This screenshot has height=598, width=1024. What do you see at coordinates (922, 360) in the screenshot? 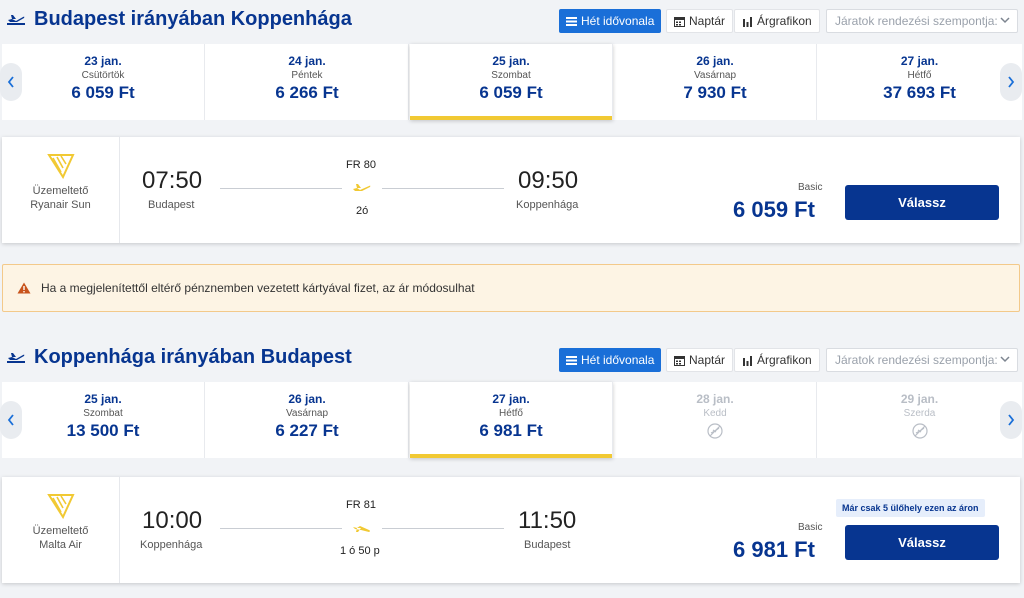
I see `inbound-sort-select: Járatok rendezési szempontja:` at bounding box center [922, 360].